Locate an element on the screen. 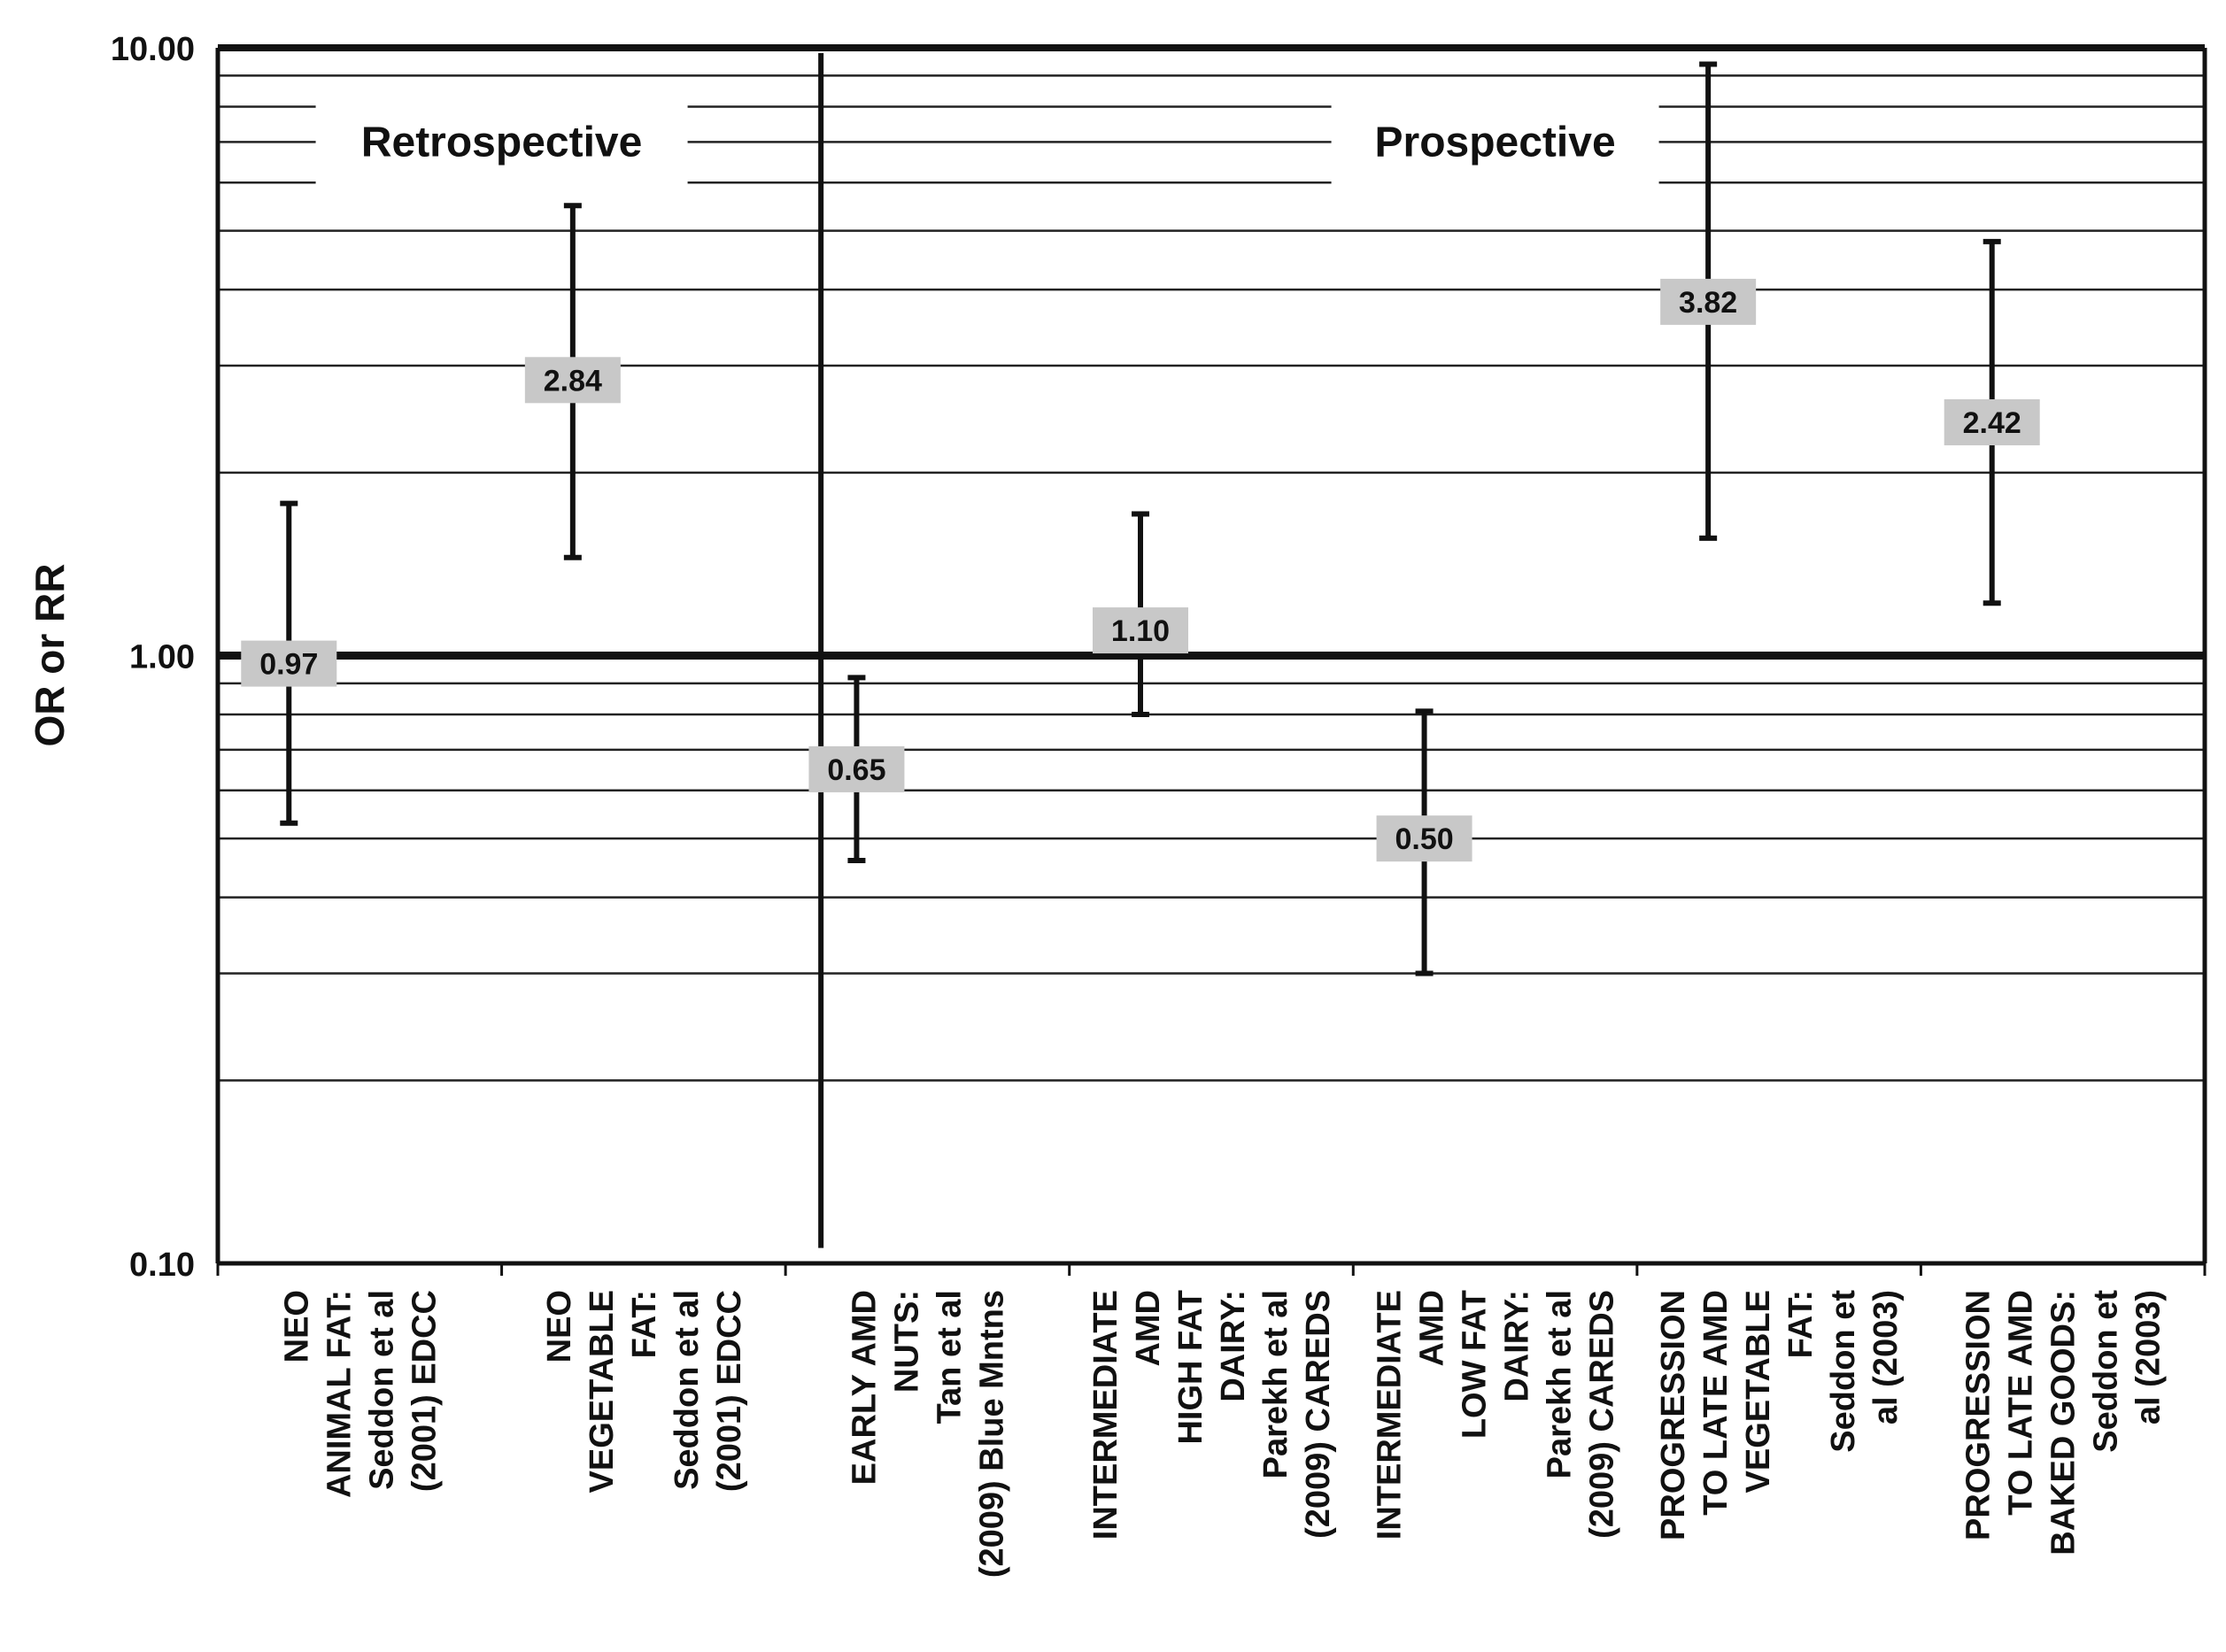 This screenshot has width=2226, height=1652. y-axis-label: OR or RR is located at coordinates (50, 655).